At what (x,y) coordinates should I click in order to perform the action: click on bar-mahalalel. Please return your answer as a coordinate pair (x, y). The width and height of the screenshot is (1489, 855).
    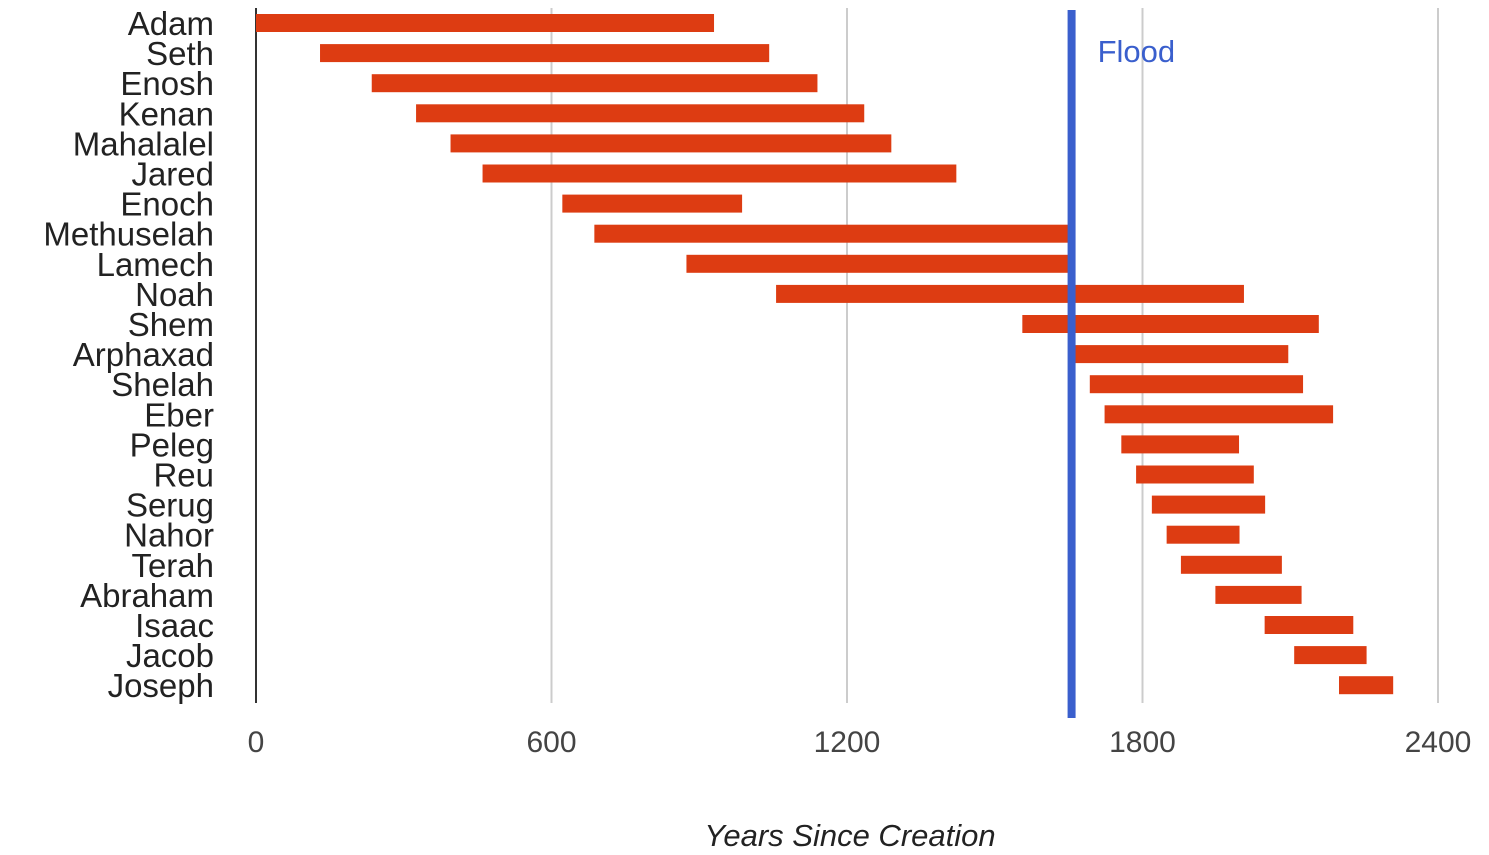
    Looking at the image, I should click on (671, 143).